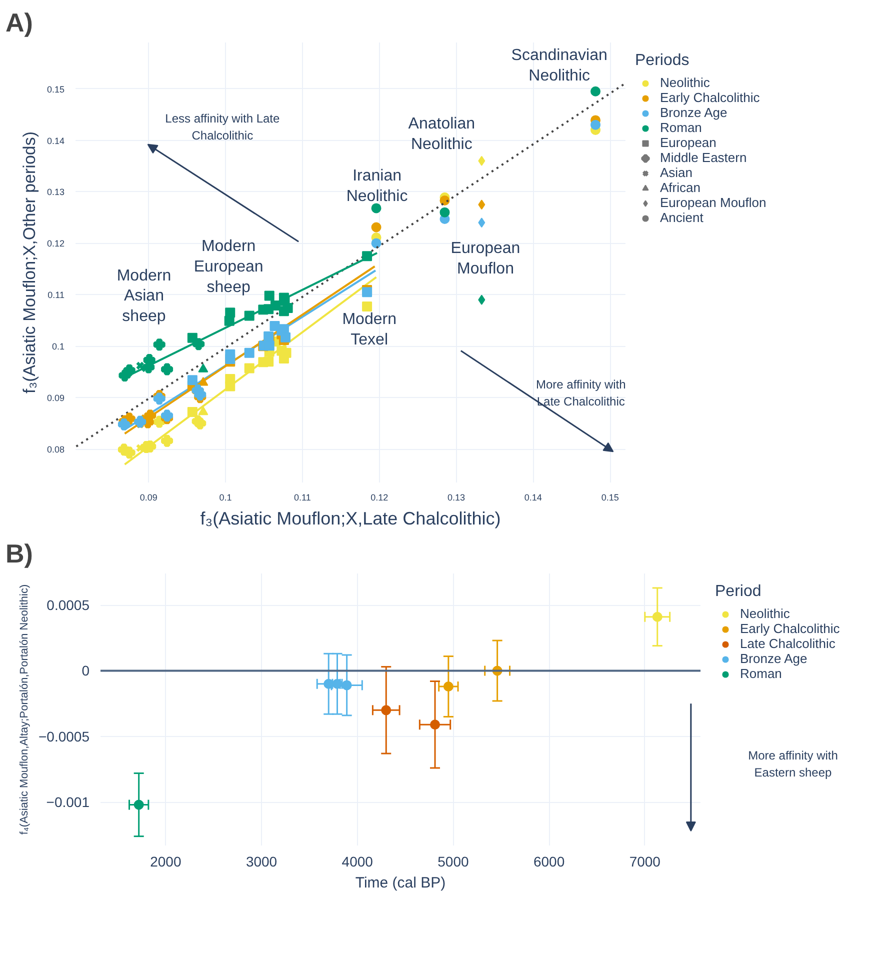  What do you see at coordinates (55, 398) in the screenshot?
I see `y-tick-label: 0.09` at bounding box center [55, 398].